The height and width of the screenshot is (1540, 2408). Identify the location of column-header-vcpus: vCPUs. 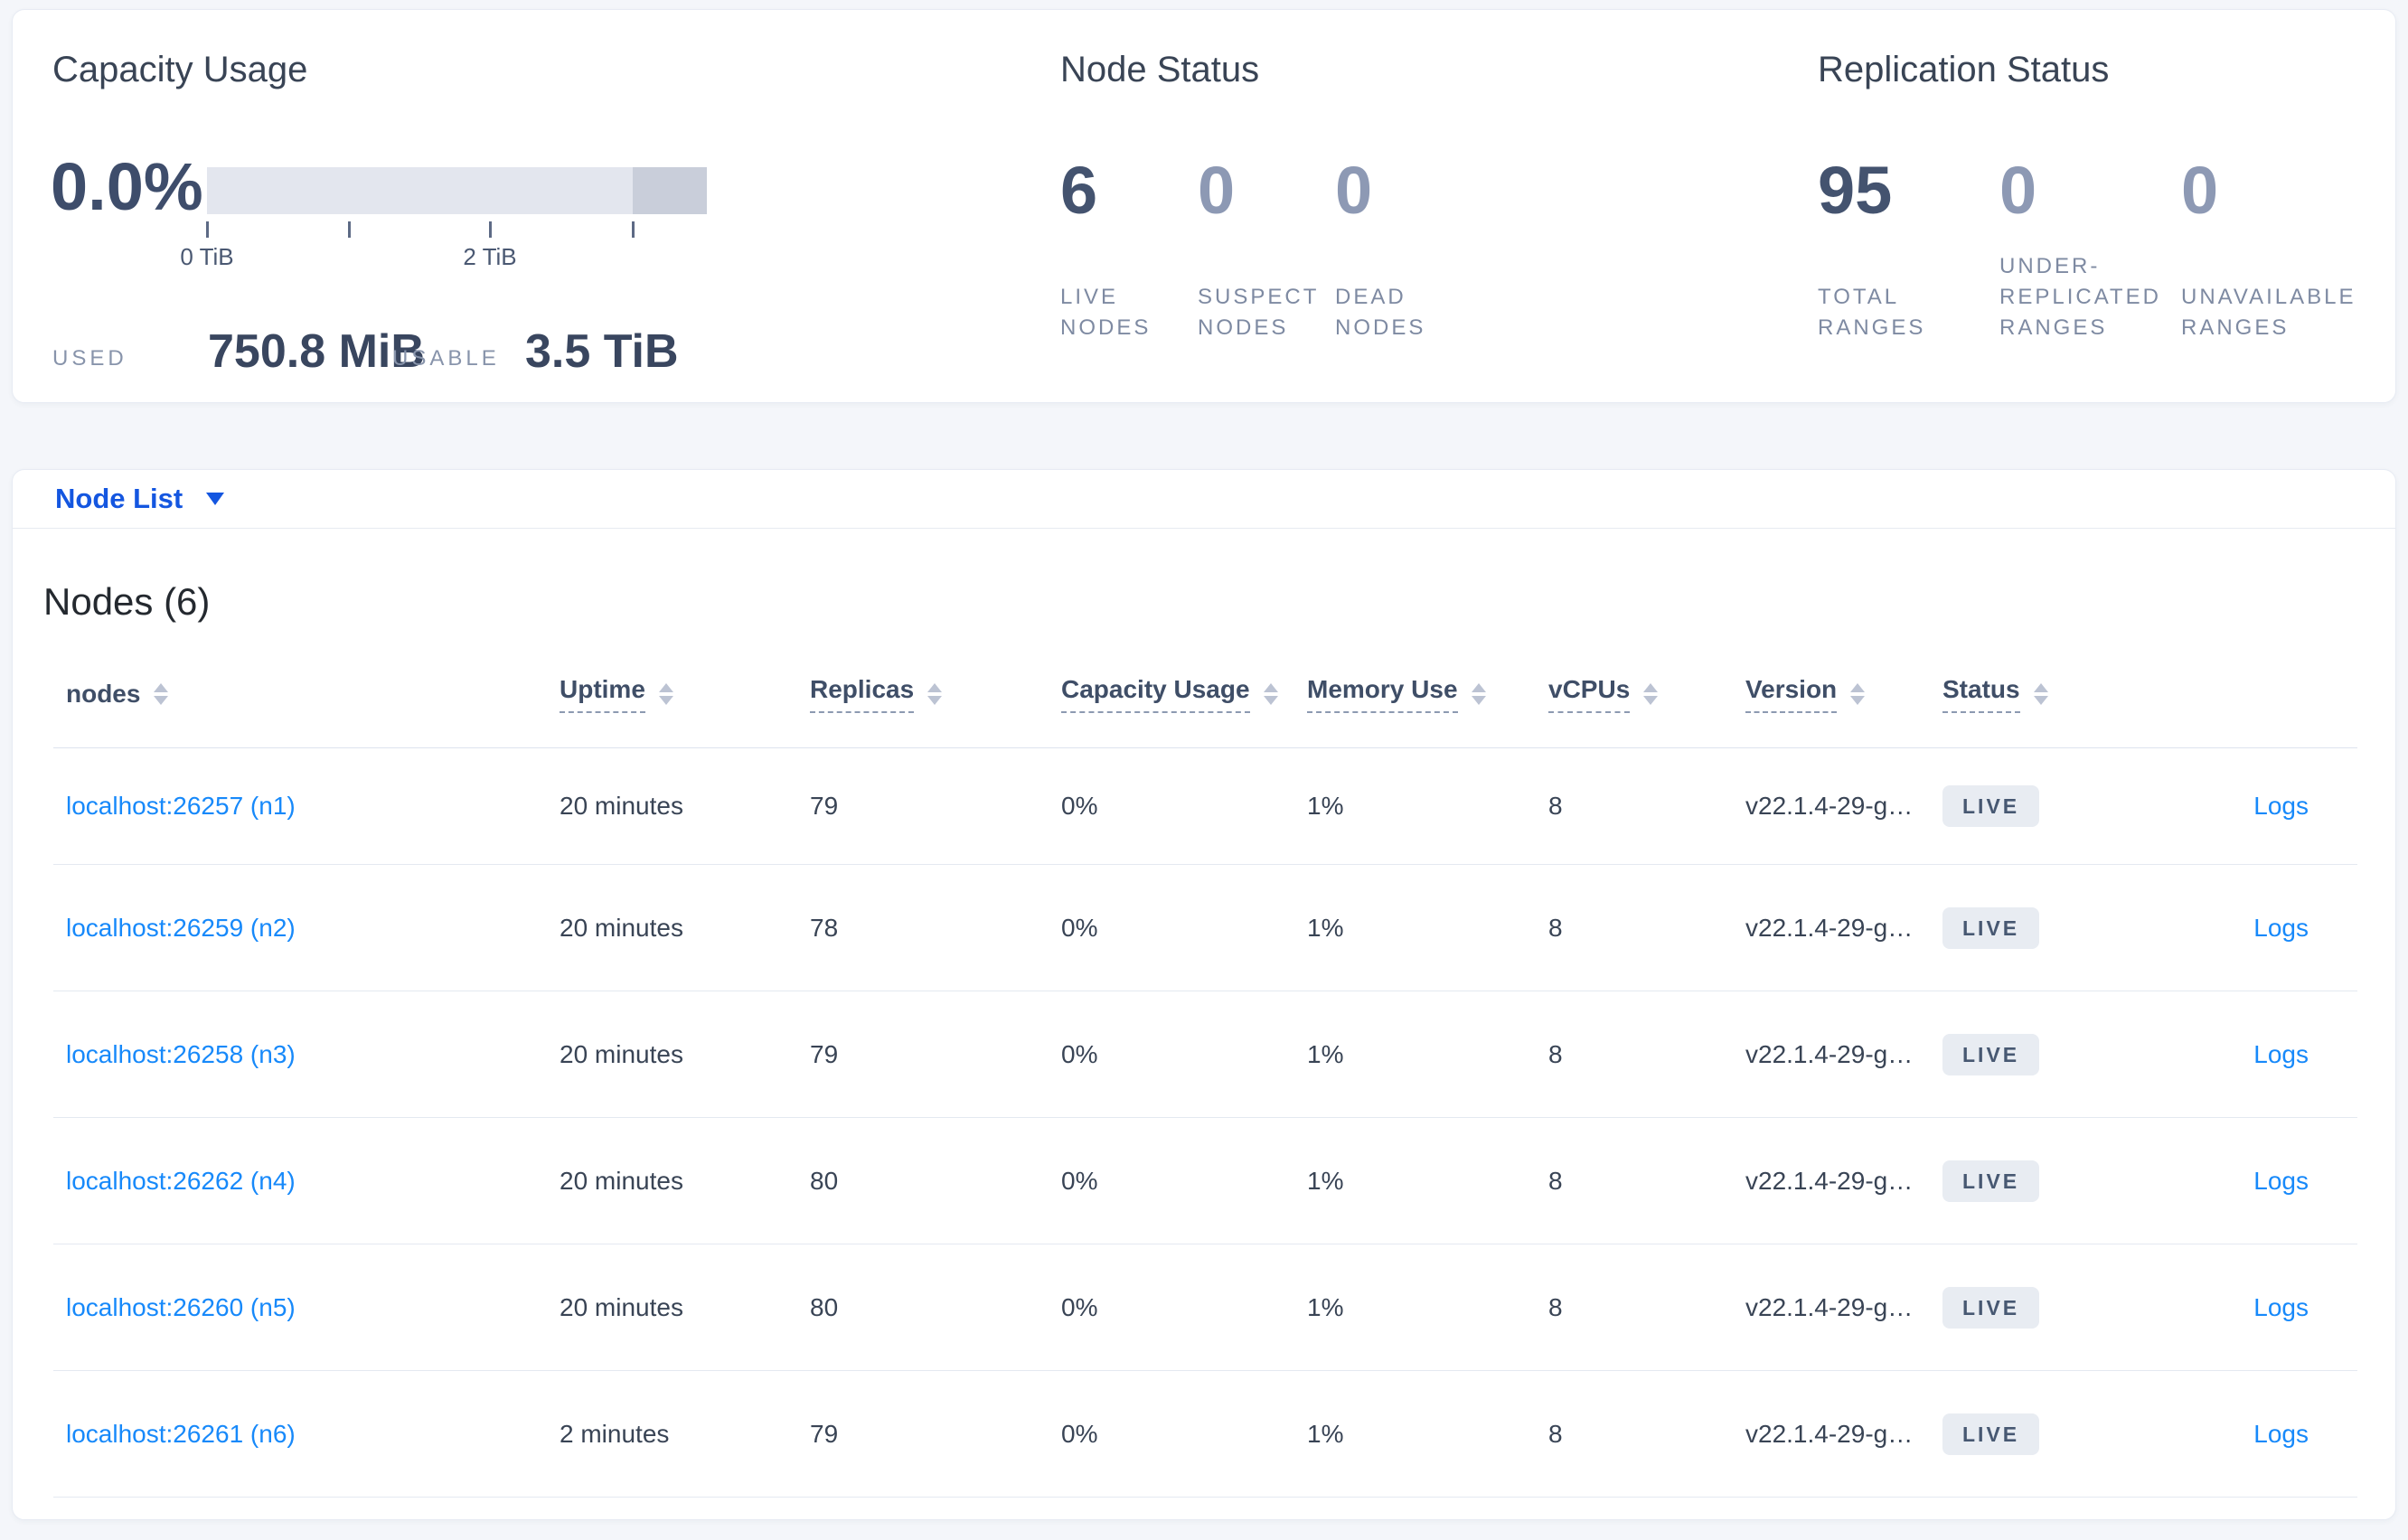
(1646, 694).